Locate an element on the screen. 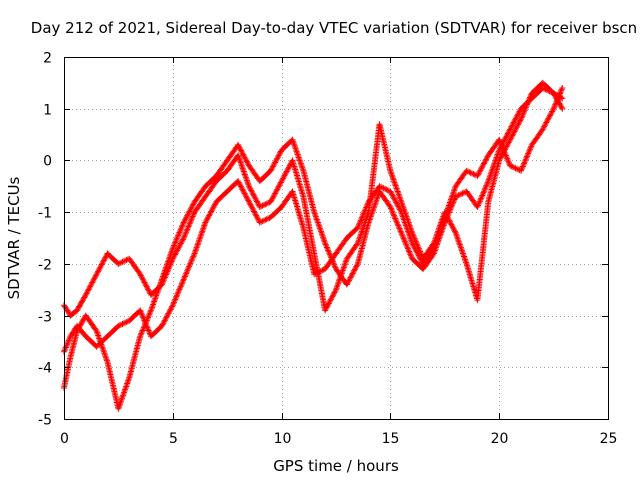 Image resolution: width=640 pixels, height=480 pixels. x-tick-label: 20 is located at coordinates (500, 439).